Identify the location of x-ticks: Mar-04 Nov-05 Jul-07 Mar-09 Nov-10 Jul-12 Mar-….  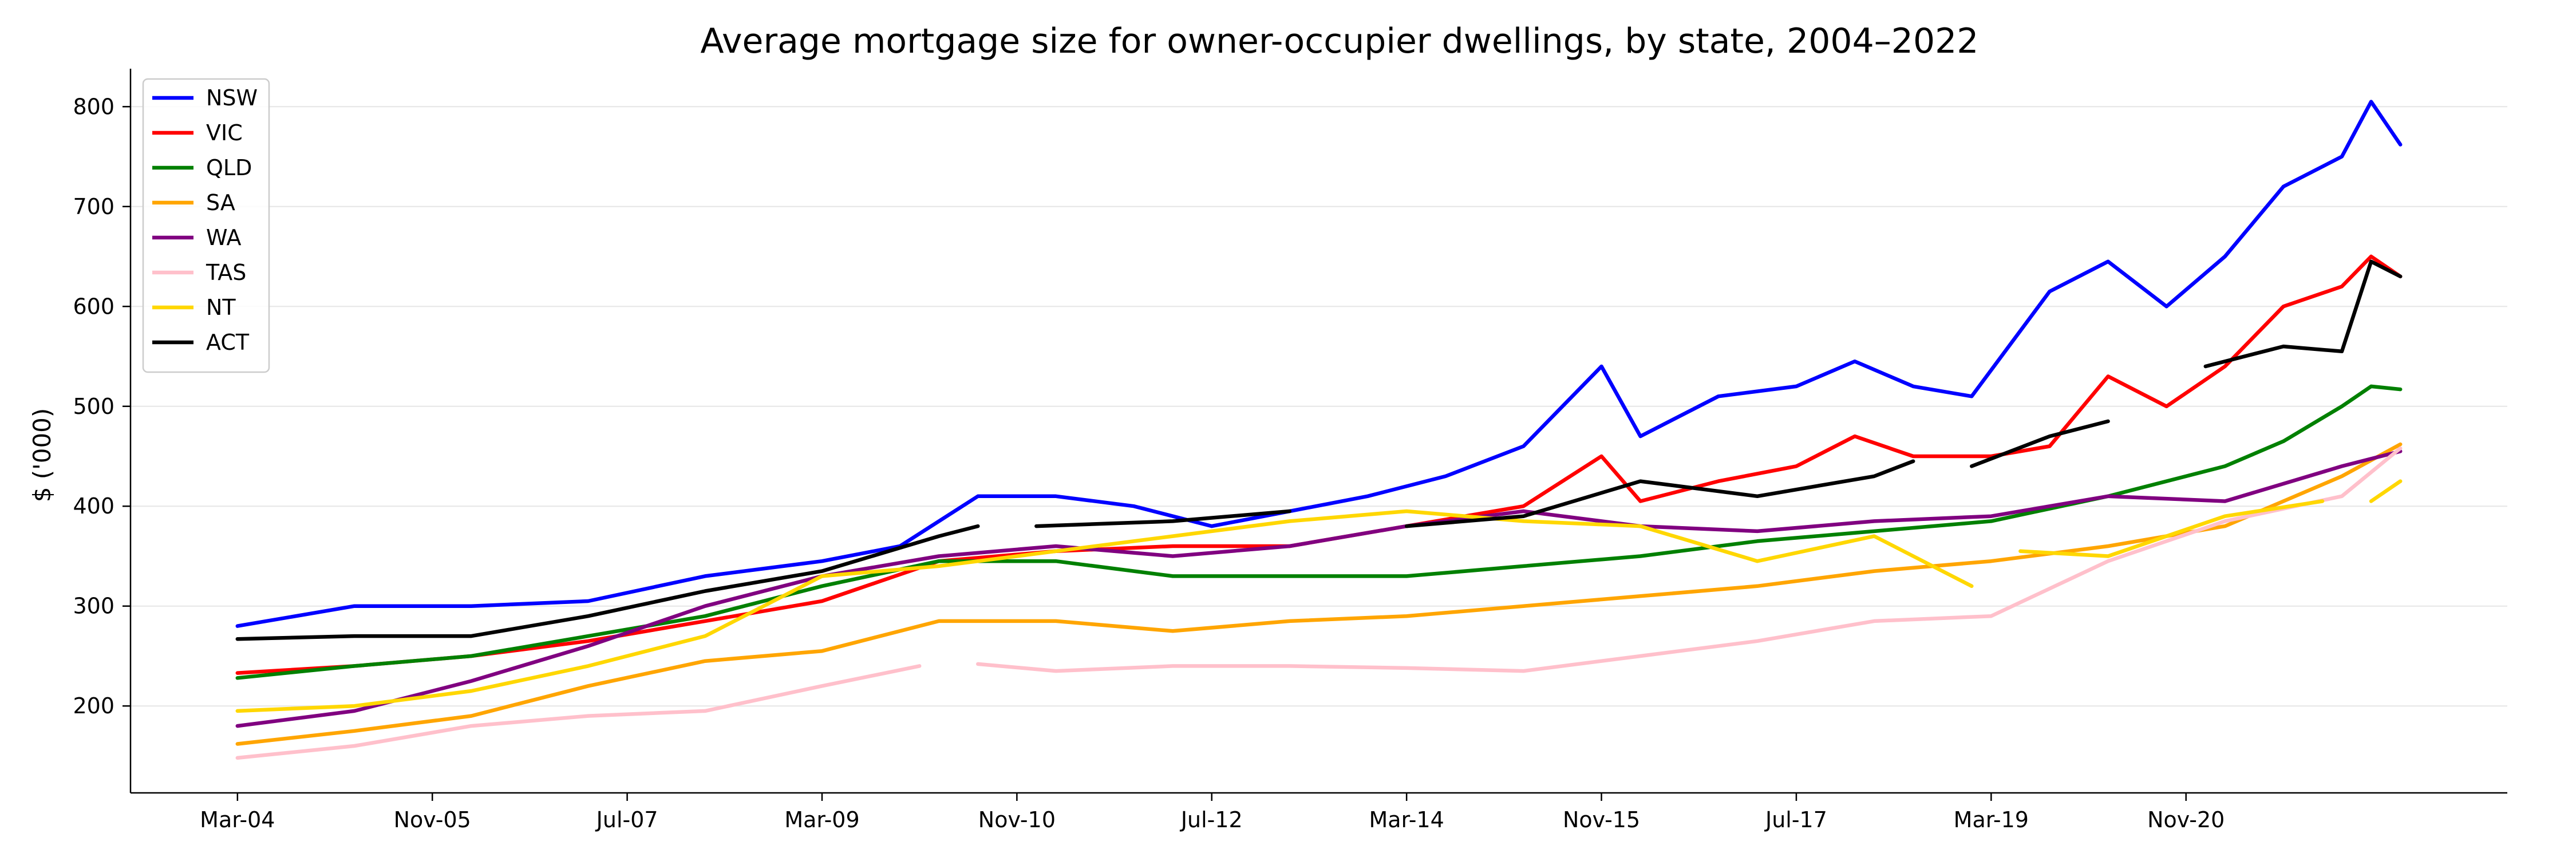
(1212, 812).